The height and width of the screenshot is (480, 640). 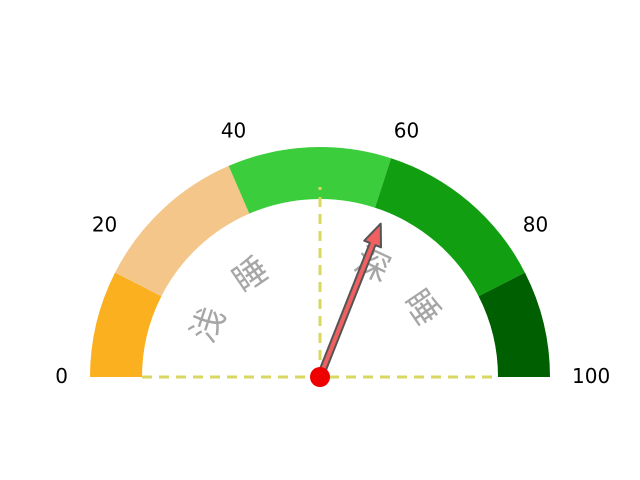 What do you see at coordinates (535, 224) in the screenshot?
I see `tick-label-80: 80` at bounding box center [535, 224].